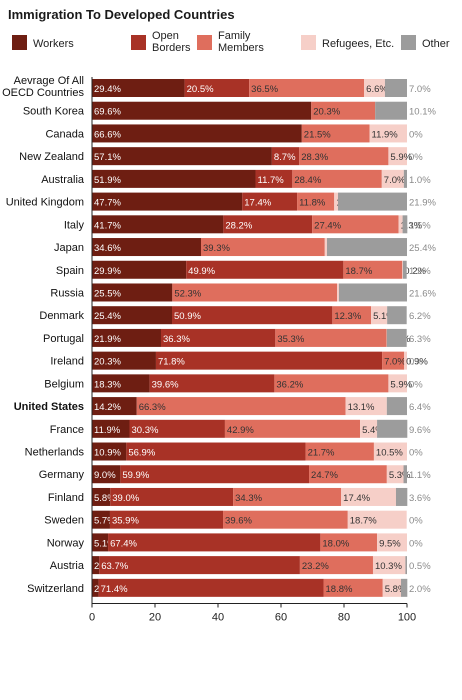 The height and width of the screenshot is (700, 462). Describe the element at coordinates (238, 521) in the screenshot. I see `data-label-sweden-family-members: 39.6%` at that location.